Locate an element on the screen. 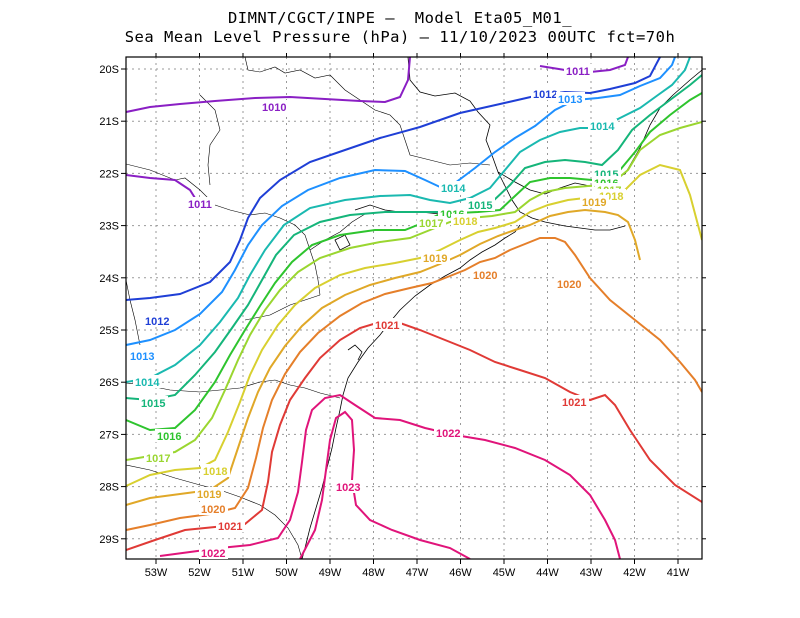 The height and width of the screenshot is (618, 800). lon-label: 45W is located at coordinates (504, 573).